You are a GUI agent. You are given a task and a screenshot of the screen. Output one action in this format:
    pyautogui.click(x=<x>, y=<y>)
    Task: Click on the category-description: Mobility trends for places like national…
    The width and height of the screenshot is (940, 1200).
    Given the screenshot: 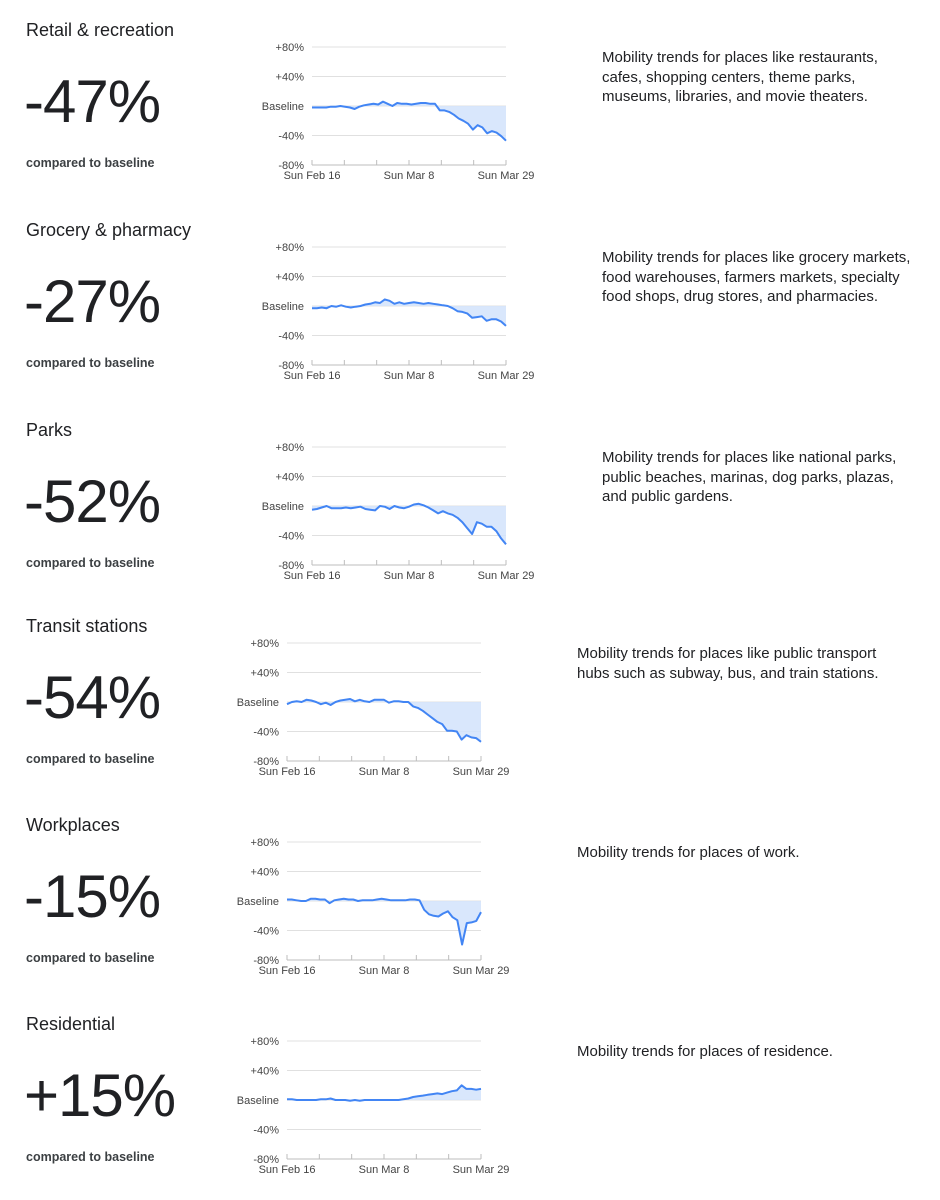 What is the action you would take?
    pyautogui.click(x=749, y=477)
    